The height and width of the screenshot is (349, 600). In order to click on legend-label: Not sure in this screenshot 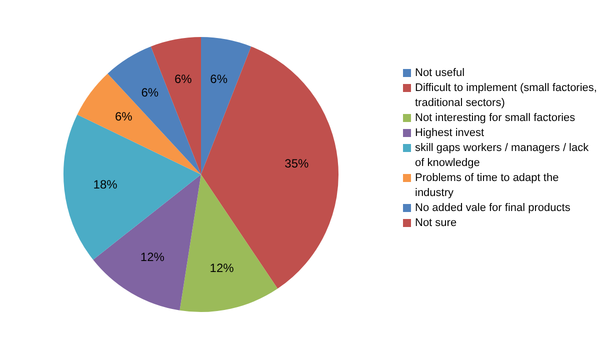, I will do `click(436, 223)`.